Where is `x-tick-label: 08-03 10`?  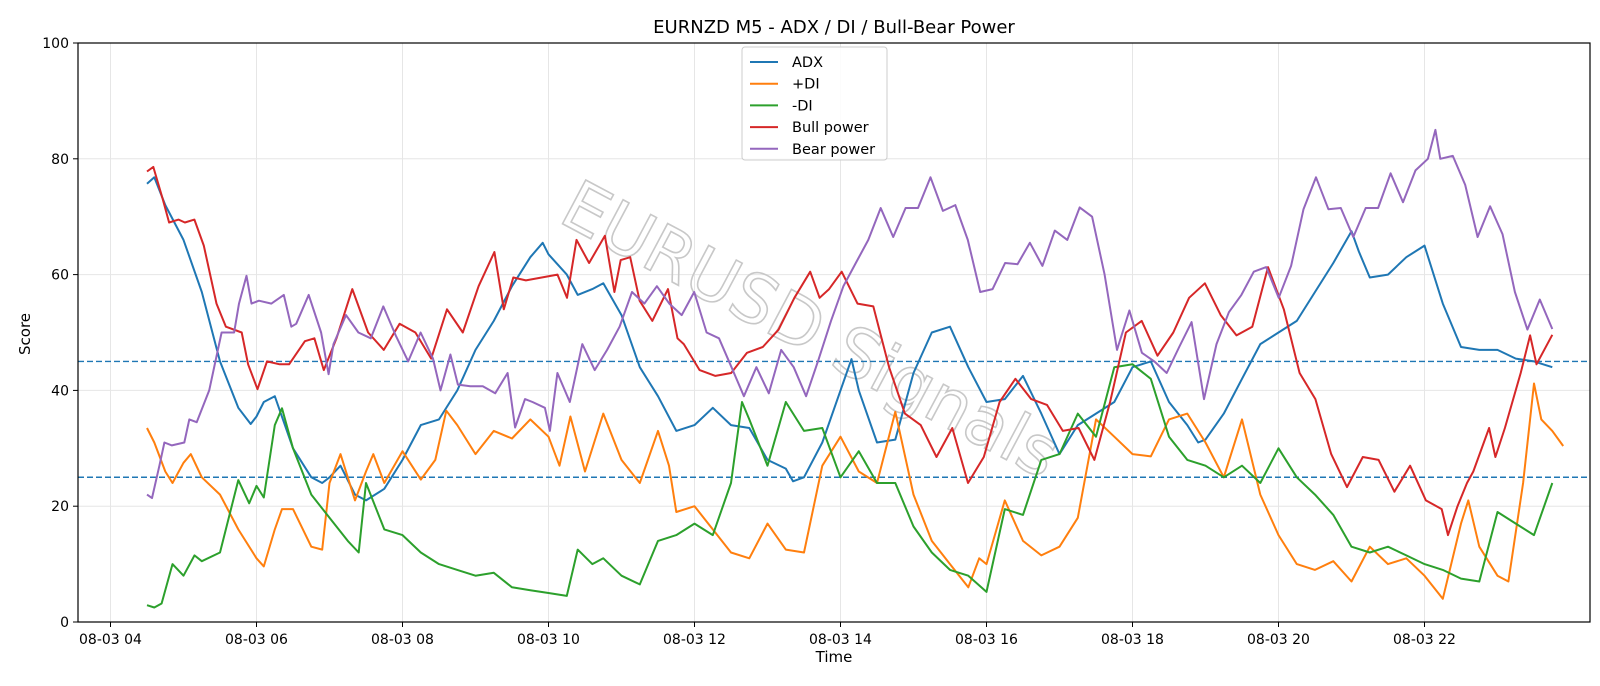 x-tick-label: 08-03 10 is located at coordinates (548, 640).